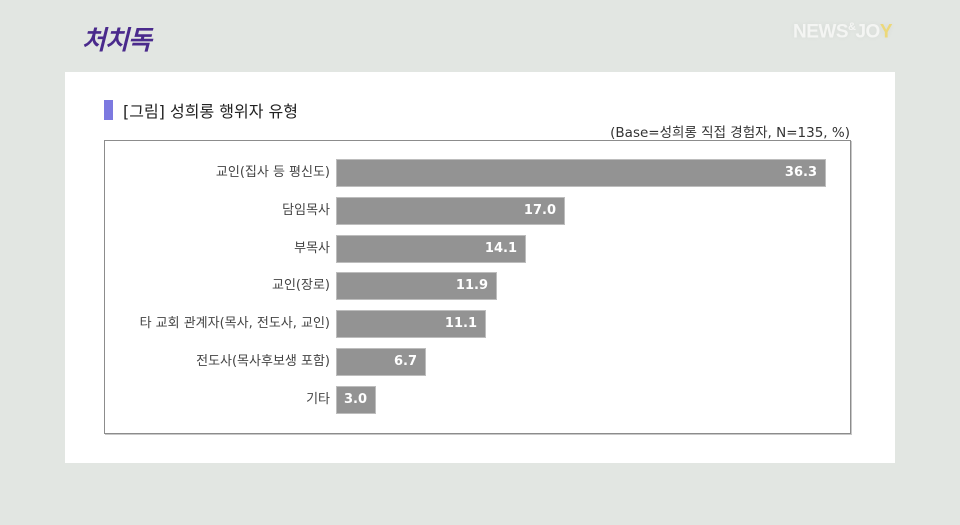 The width and height of the screenshot is (960, 525). I want to click on category-label: 전도사(목사후보생 포함), so click(263, 361).